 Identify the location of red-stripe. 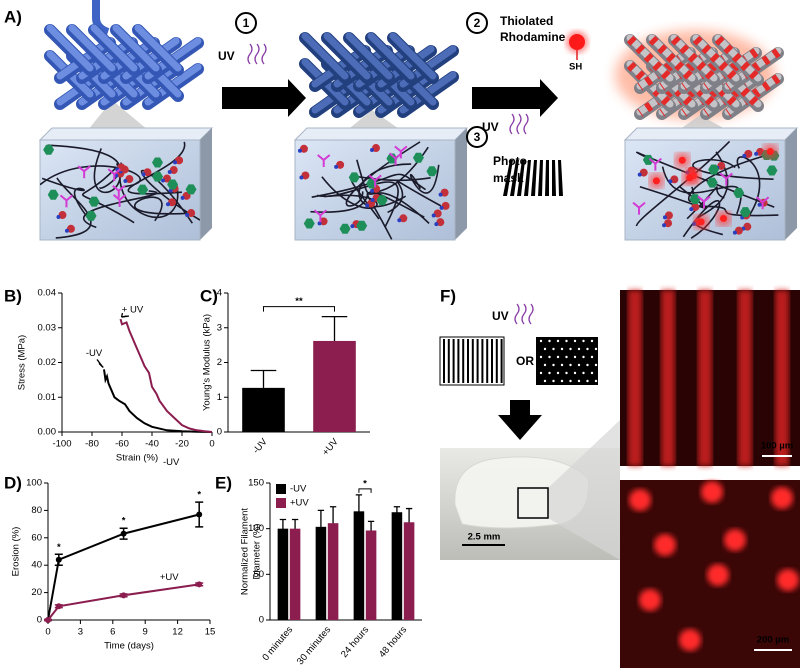
(668, 378).